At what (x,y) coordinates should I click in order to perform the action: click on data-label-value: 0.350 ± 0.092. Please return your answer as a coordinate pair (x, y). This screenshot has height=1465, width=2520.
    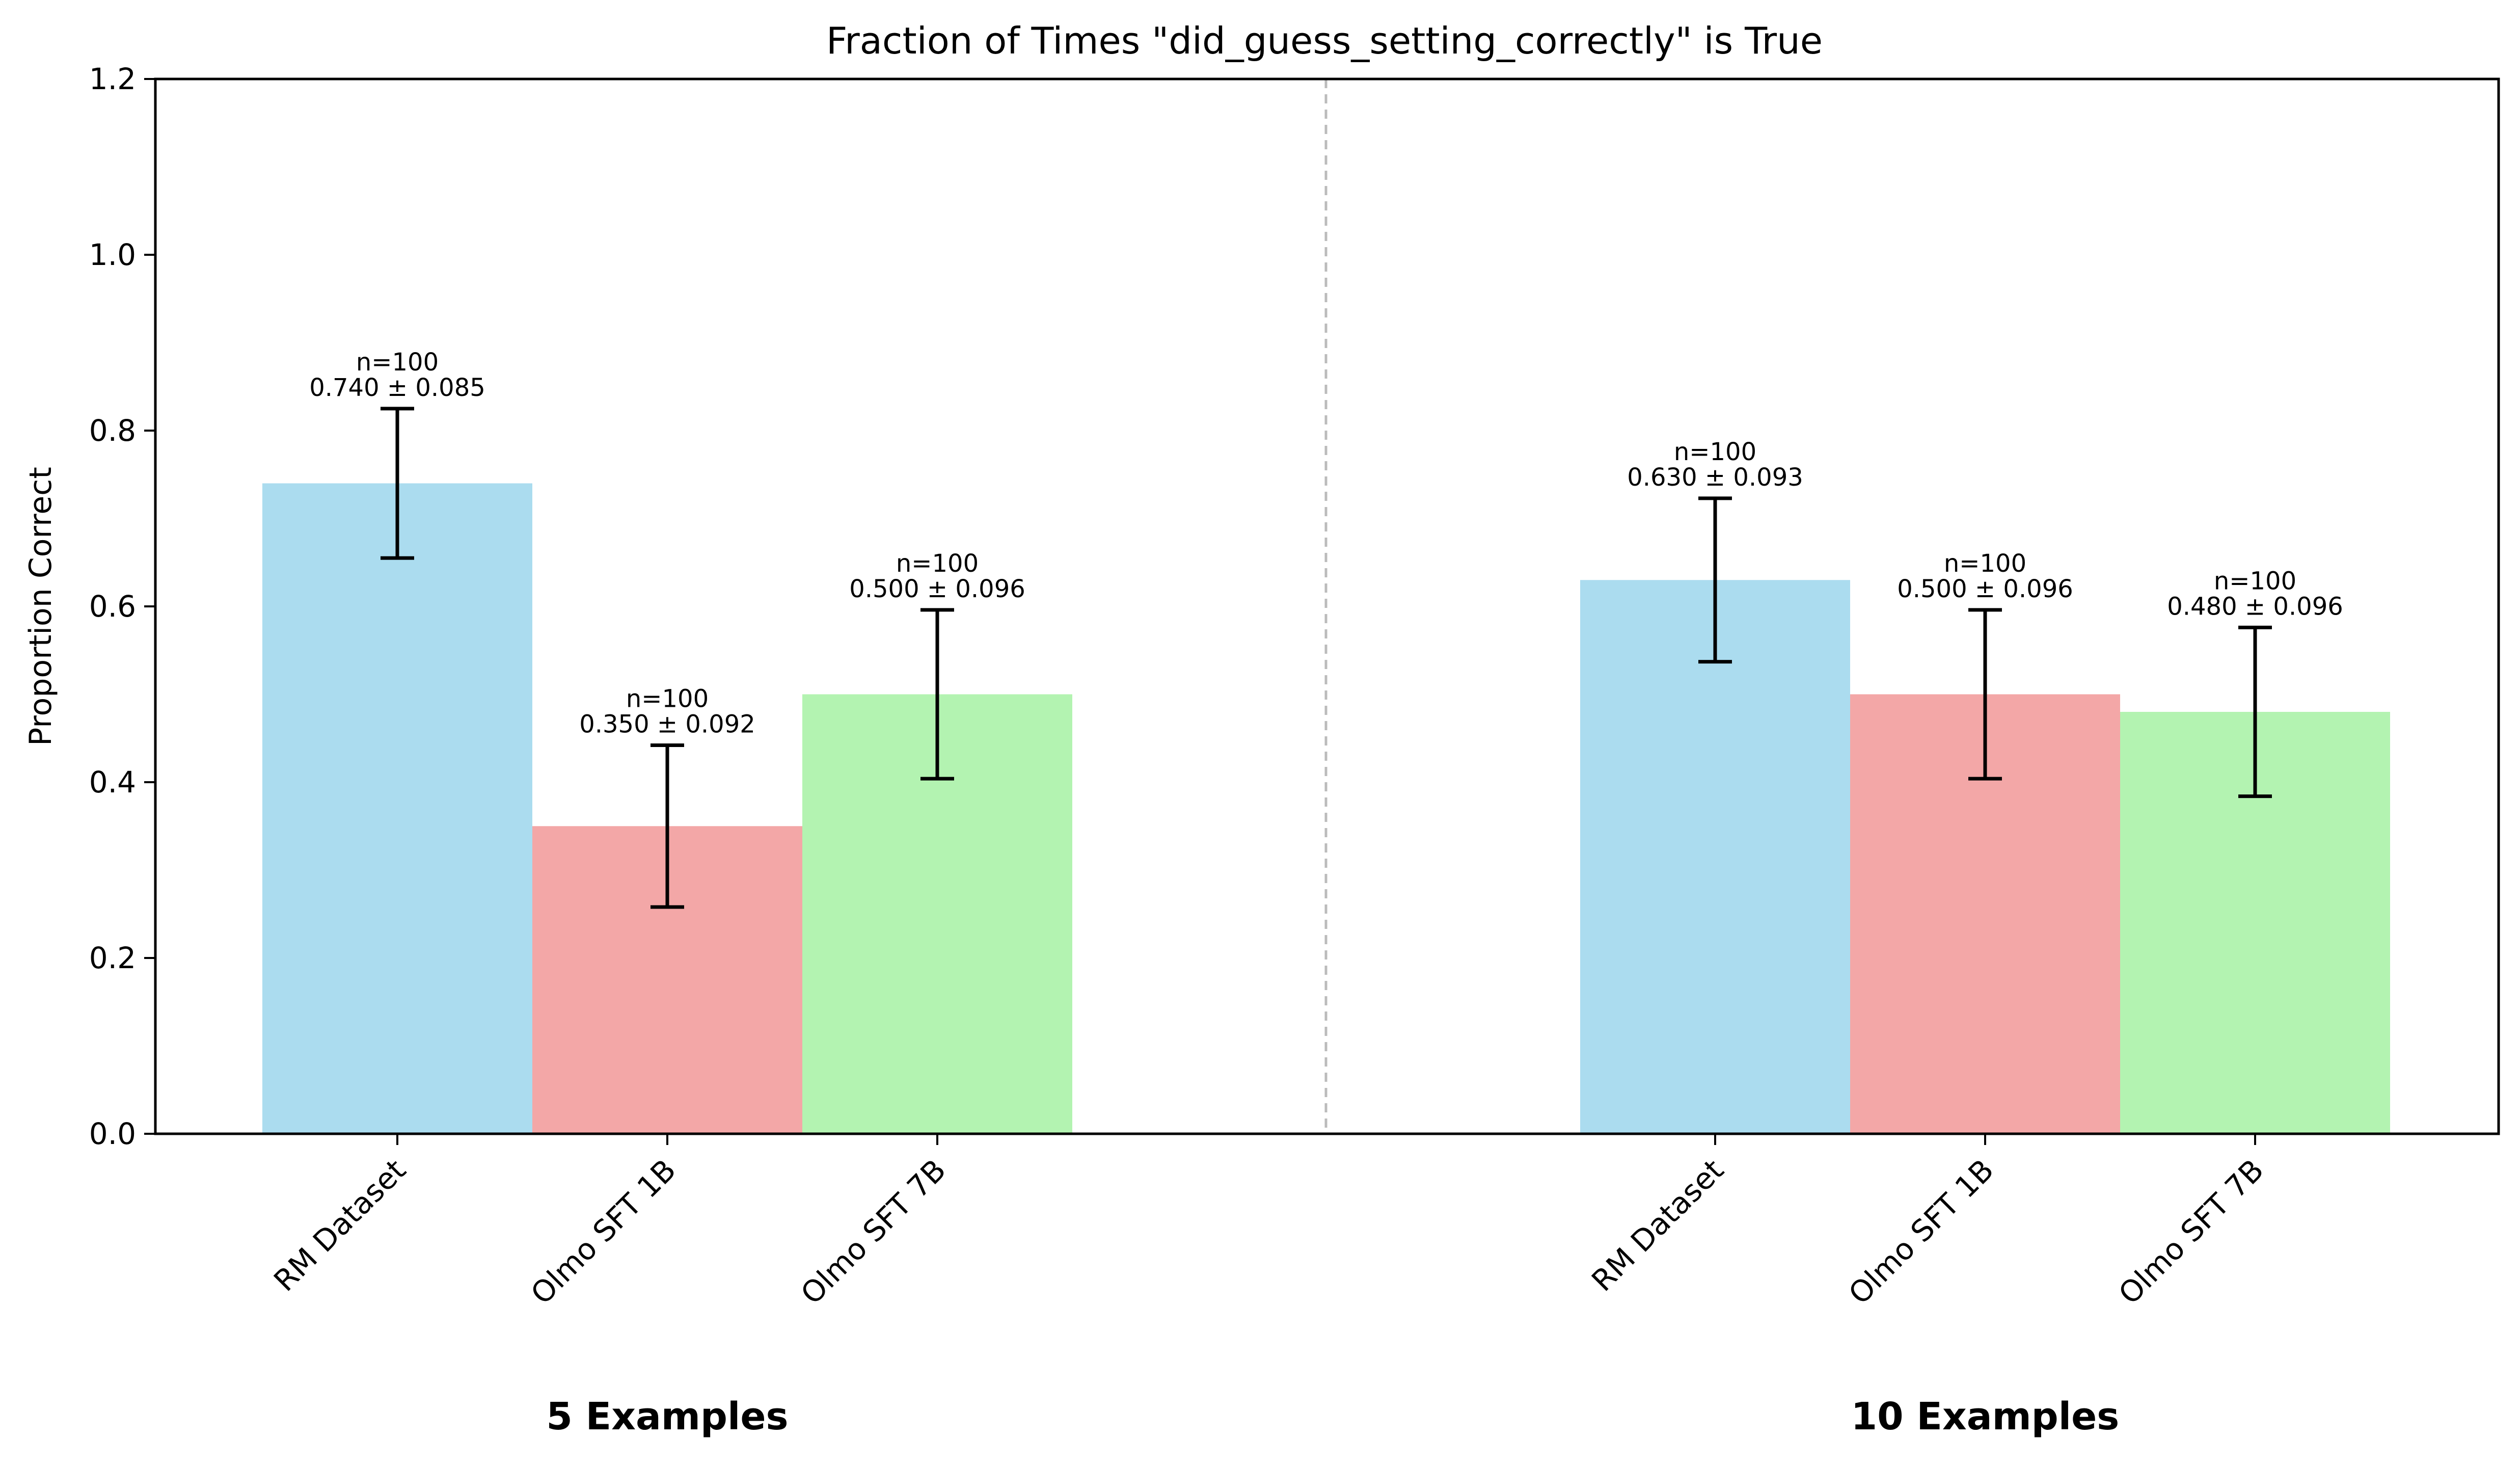
    Looking at the image, I should click on (667, 724).